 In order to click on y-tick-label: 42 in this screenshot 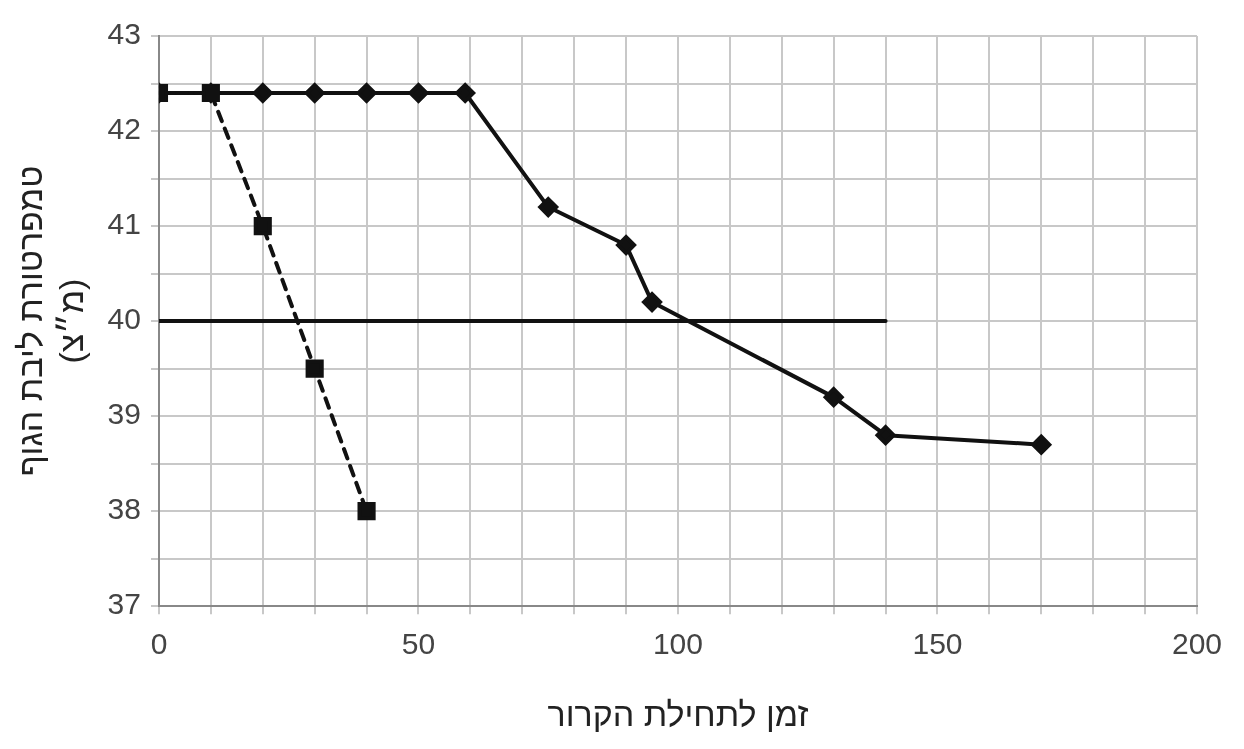, I will do `click(124, 129)`.